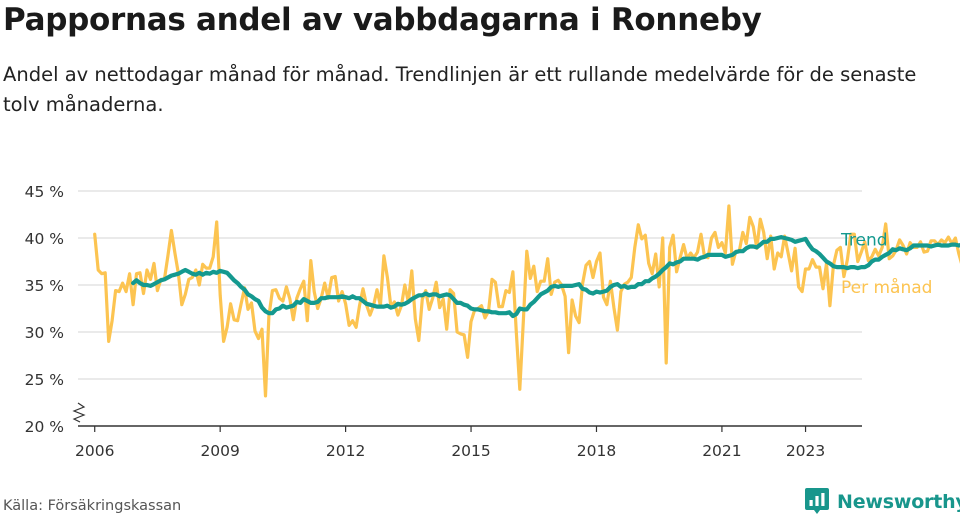 The image size is (960, 520). What do you see at coordinates (44, 380) in the screenshot?
I see `y-tick-label: 25 %` at bounding box center [44, 380].